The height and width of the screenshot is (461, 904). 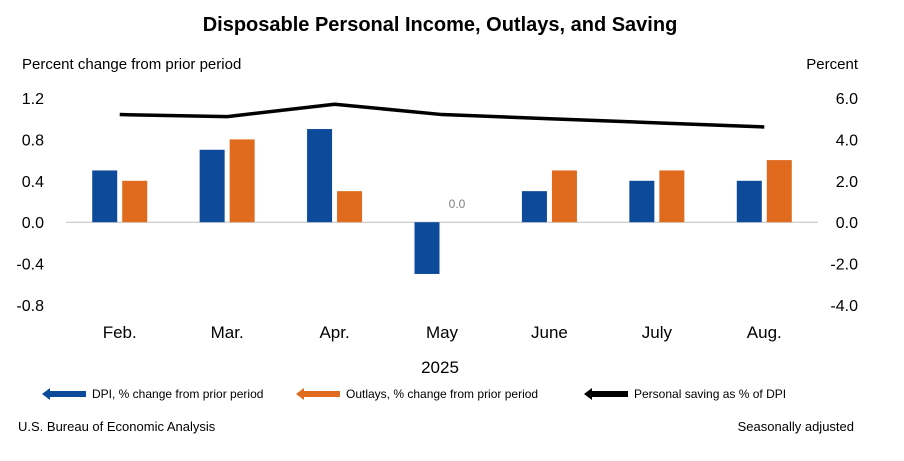 What do you see at coordinates (847, 223) in the screenshot?
I see `right-axis-tick-label: 0.0` at bounding box center [847, 223].